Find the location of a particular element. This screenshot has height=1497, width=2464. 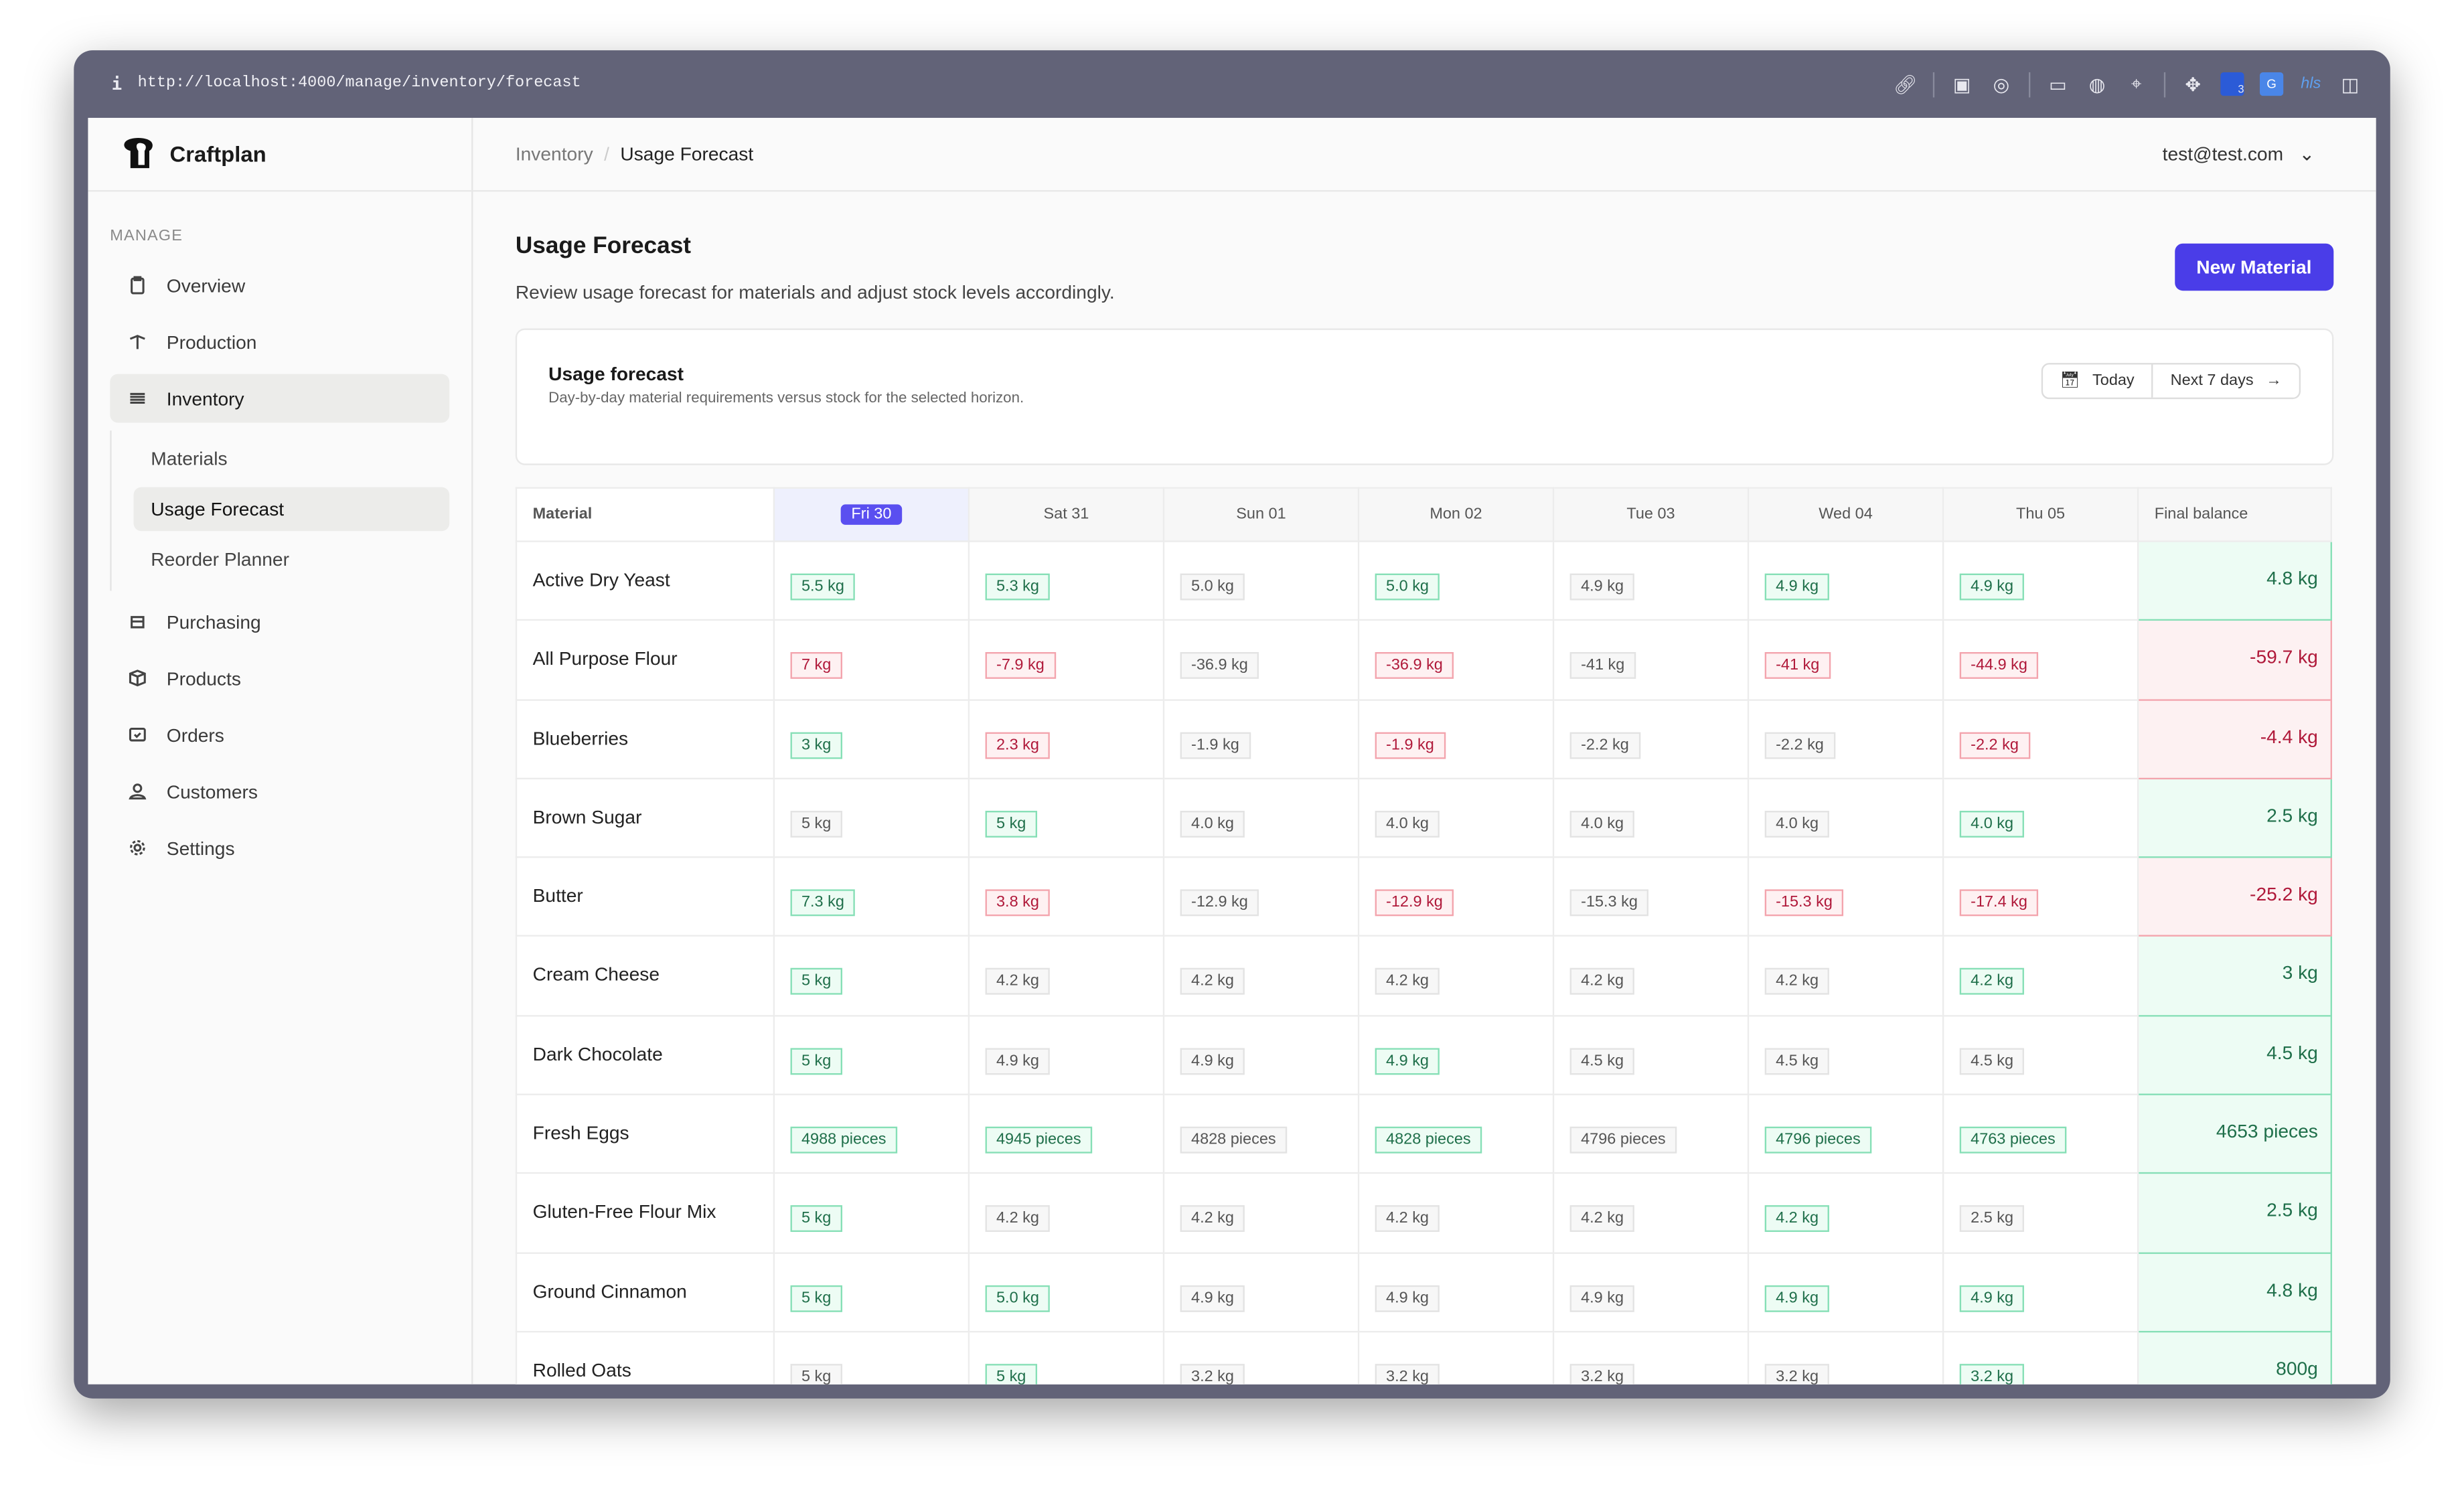

balance-chip: 7 kg is located at coordinates (816, 666).